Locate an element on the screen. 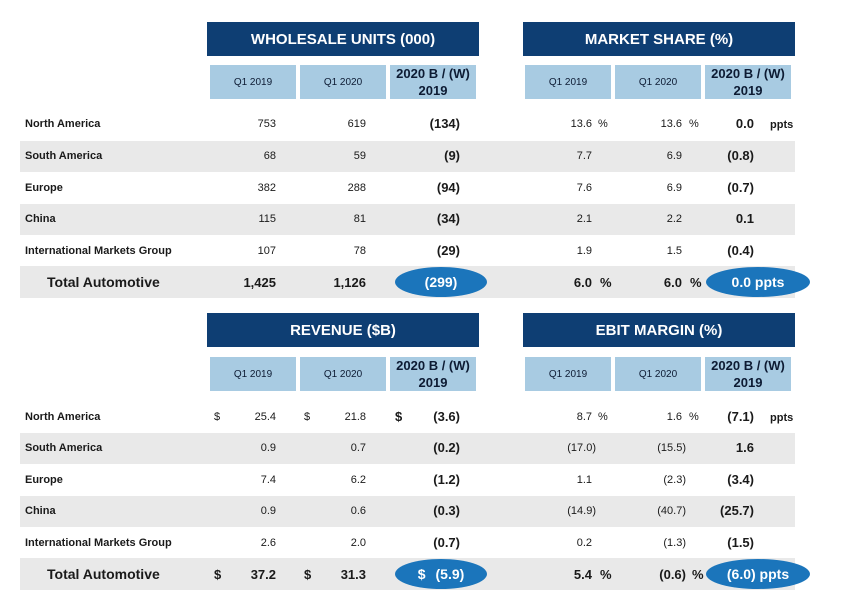 The width and height of the screenshot is (843, 608). units-bw: (94) is located at coordinates (448, 187).